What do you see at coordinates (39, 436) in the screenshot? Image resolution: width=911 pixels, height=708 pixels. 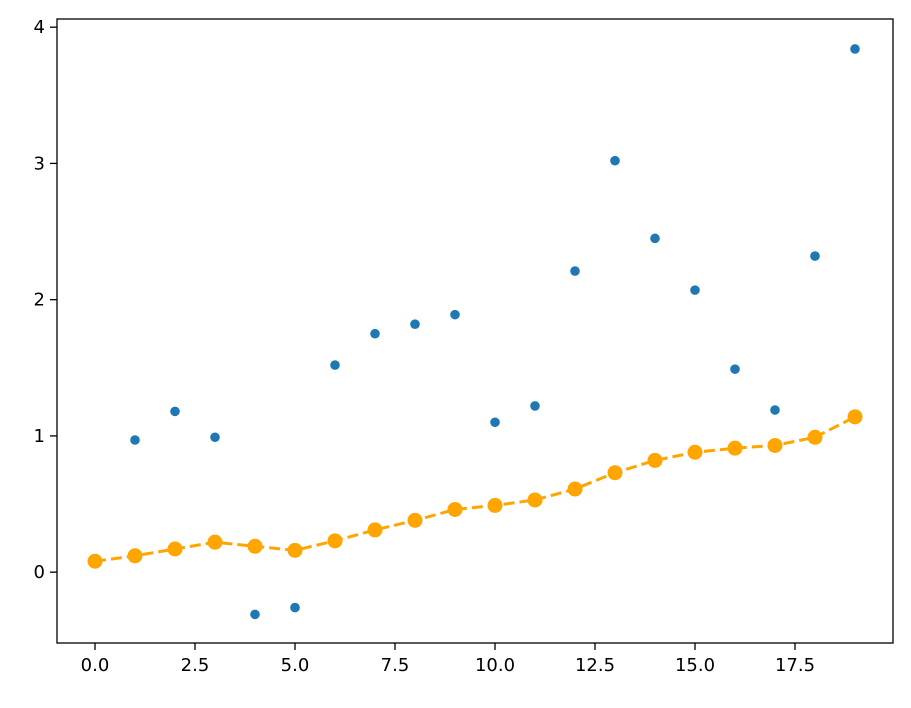 I see `y-tick-label: 1` at bounding box center [39, 436].